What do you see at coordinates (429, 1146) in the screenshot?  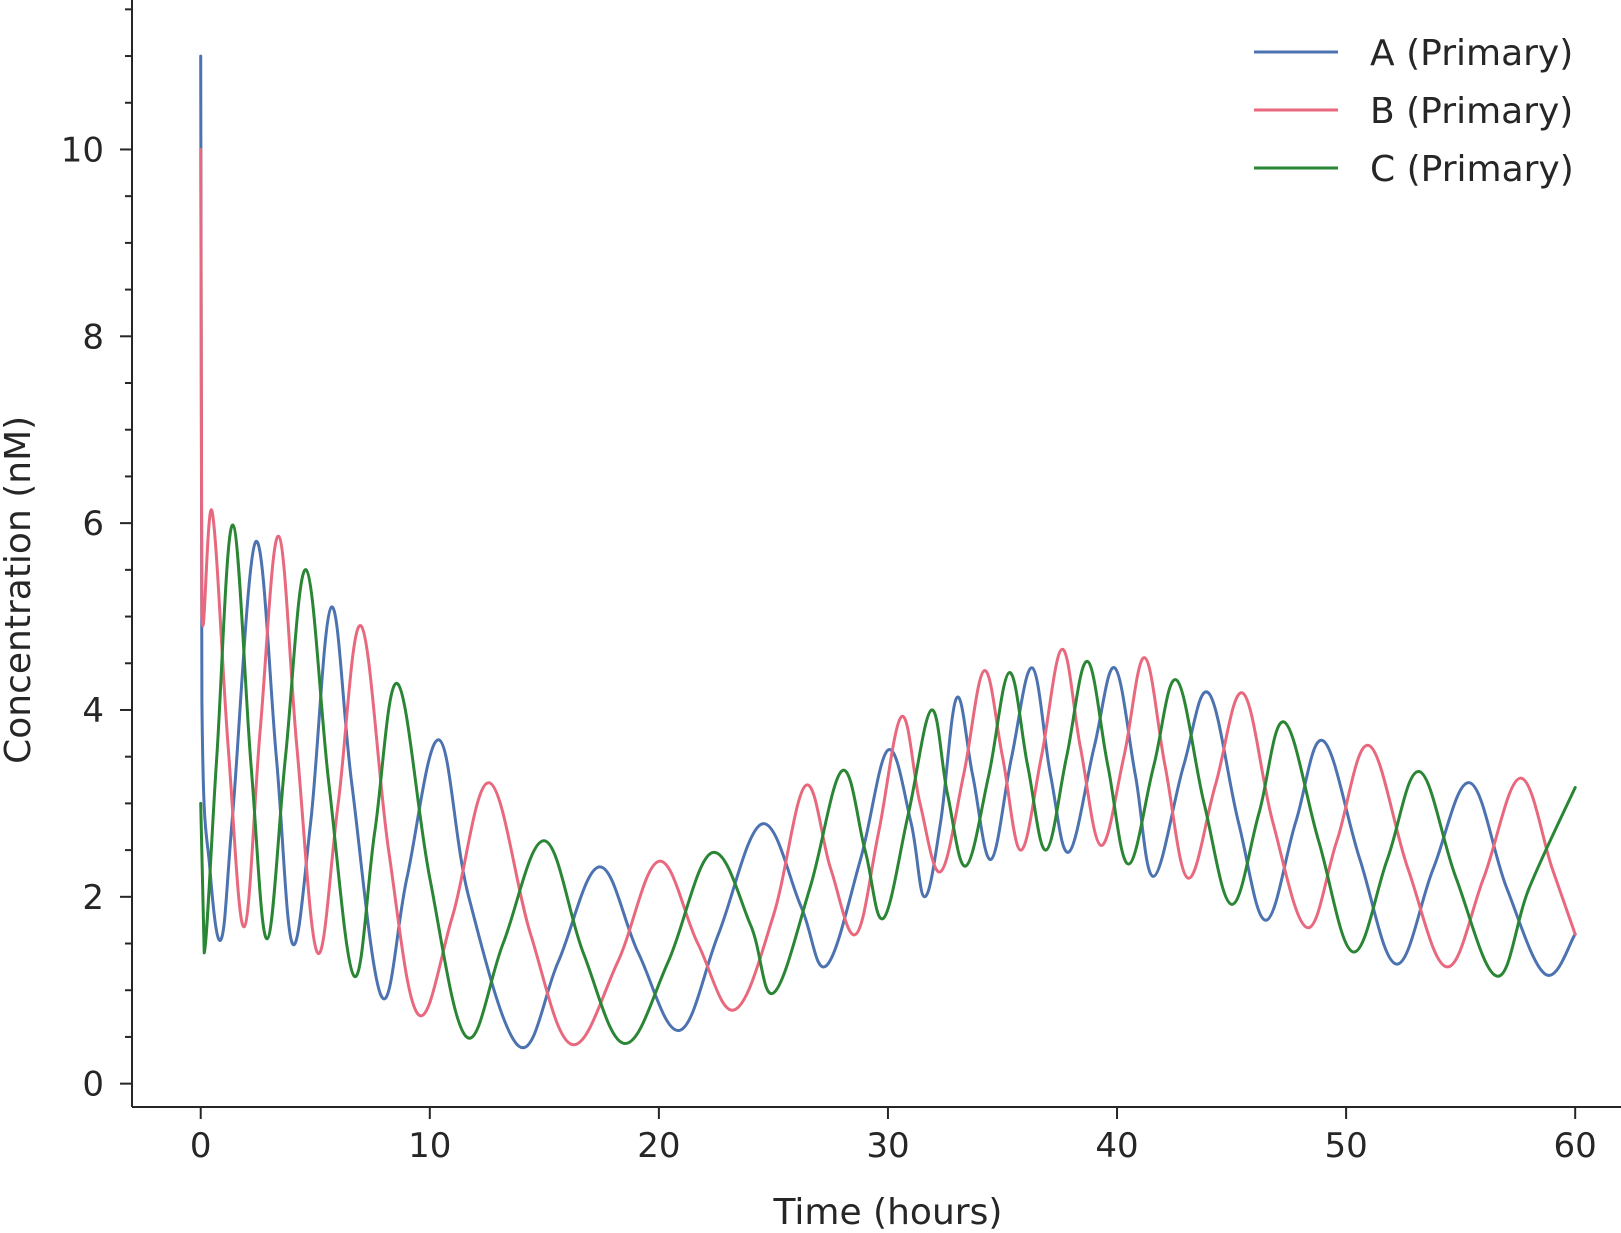 I see `x-tick-label: 10` at bounding box center [429, 1146].